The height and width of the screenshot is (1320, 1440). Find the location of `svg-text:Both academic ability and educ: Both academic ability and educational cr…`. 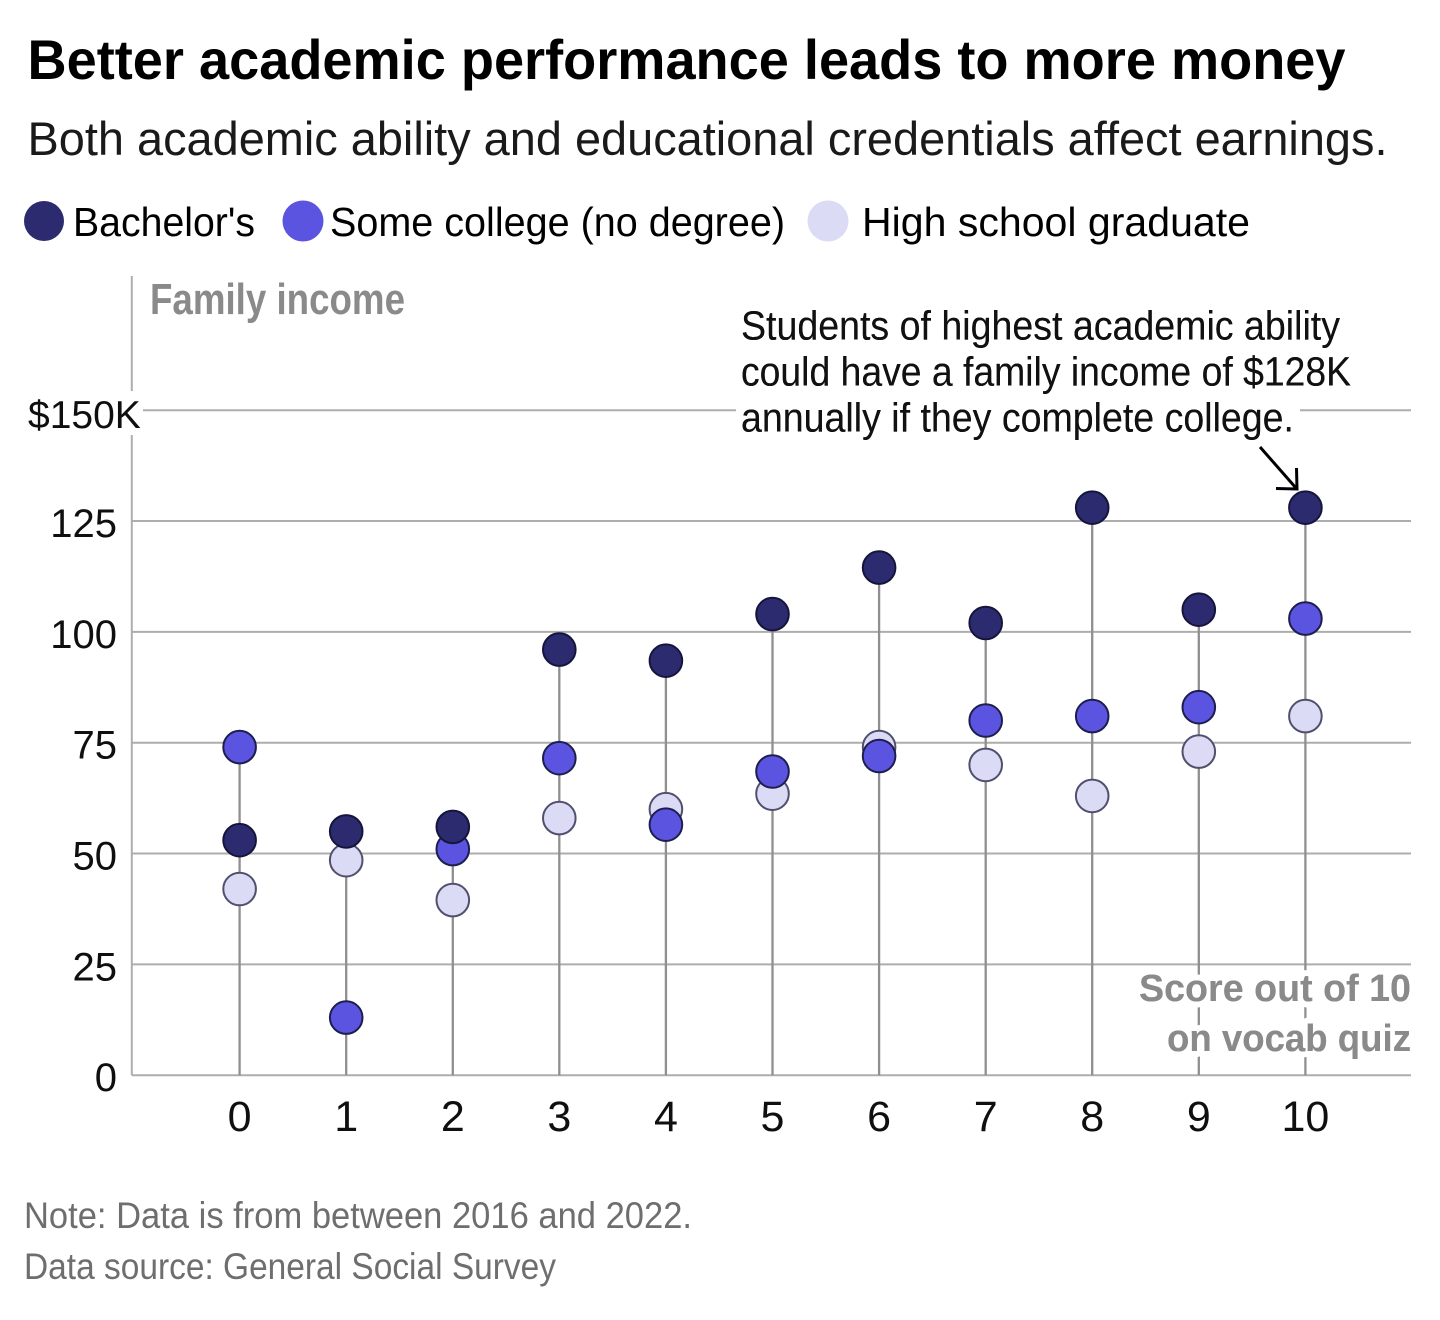

svg-text:Both academic ability and educ: Both academic ability and educational cr… is located at coordinates (708, 138).